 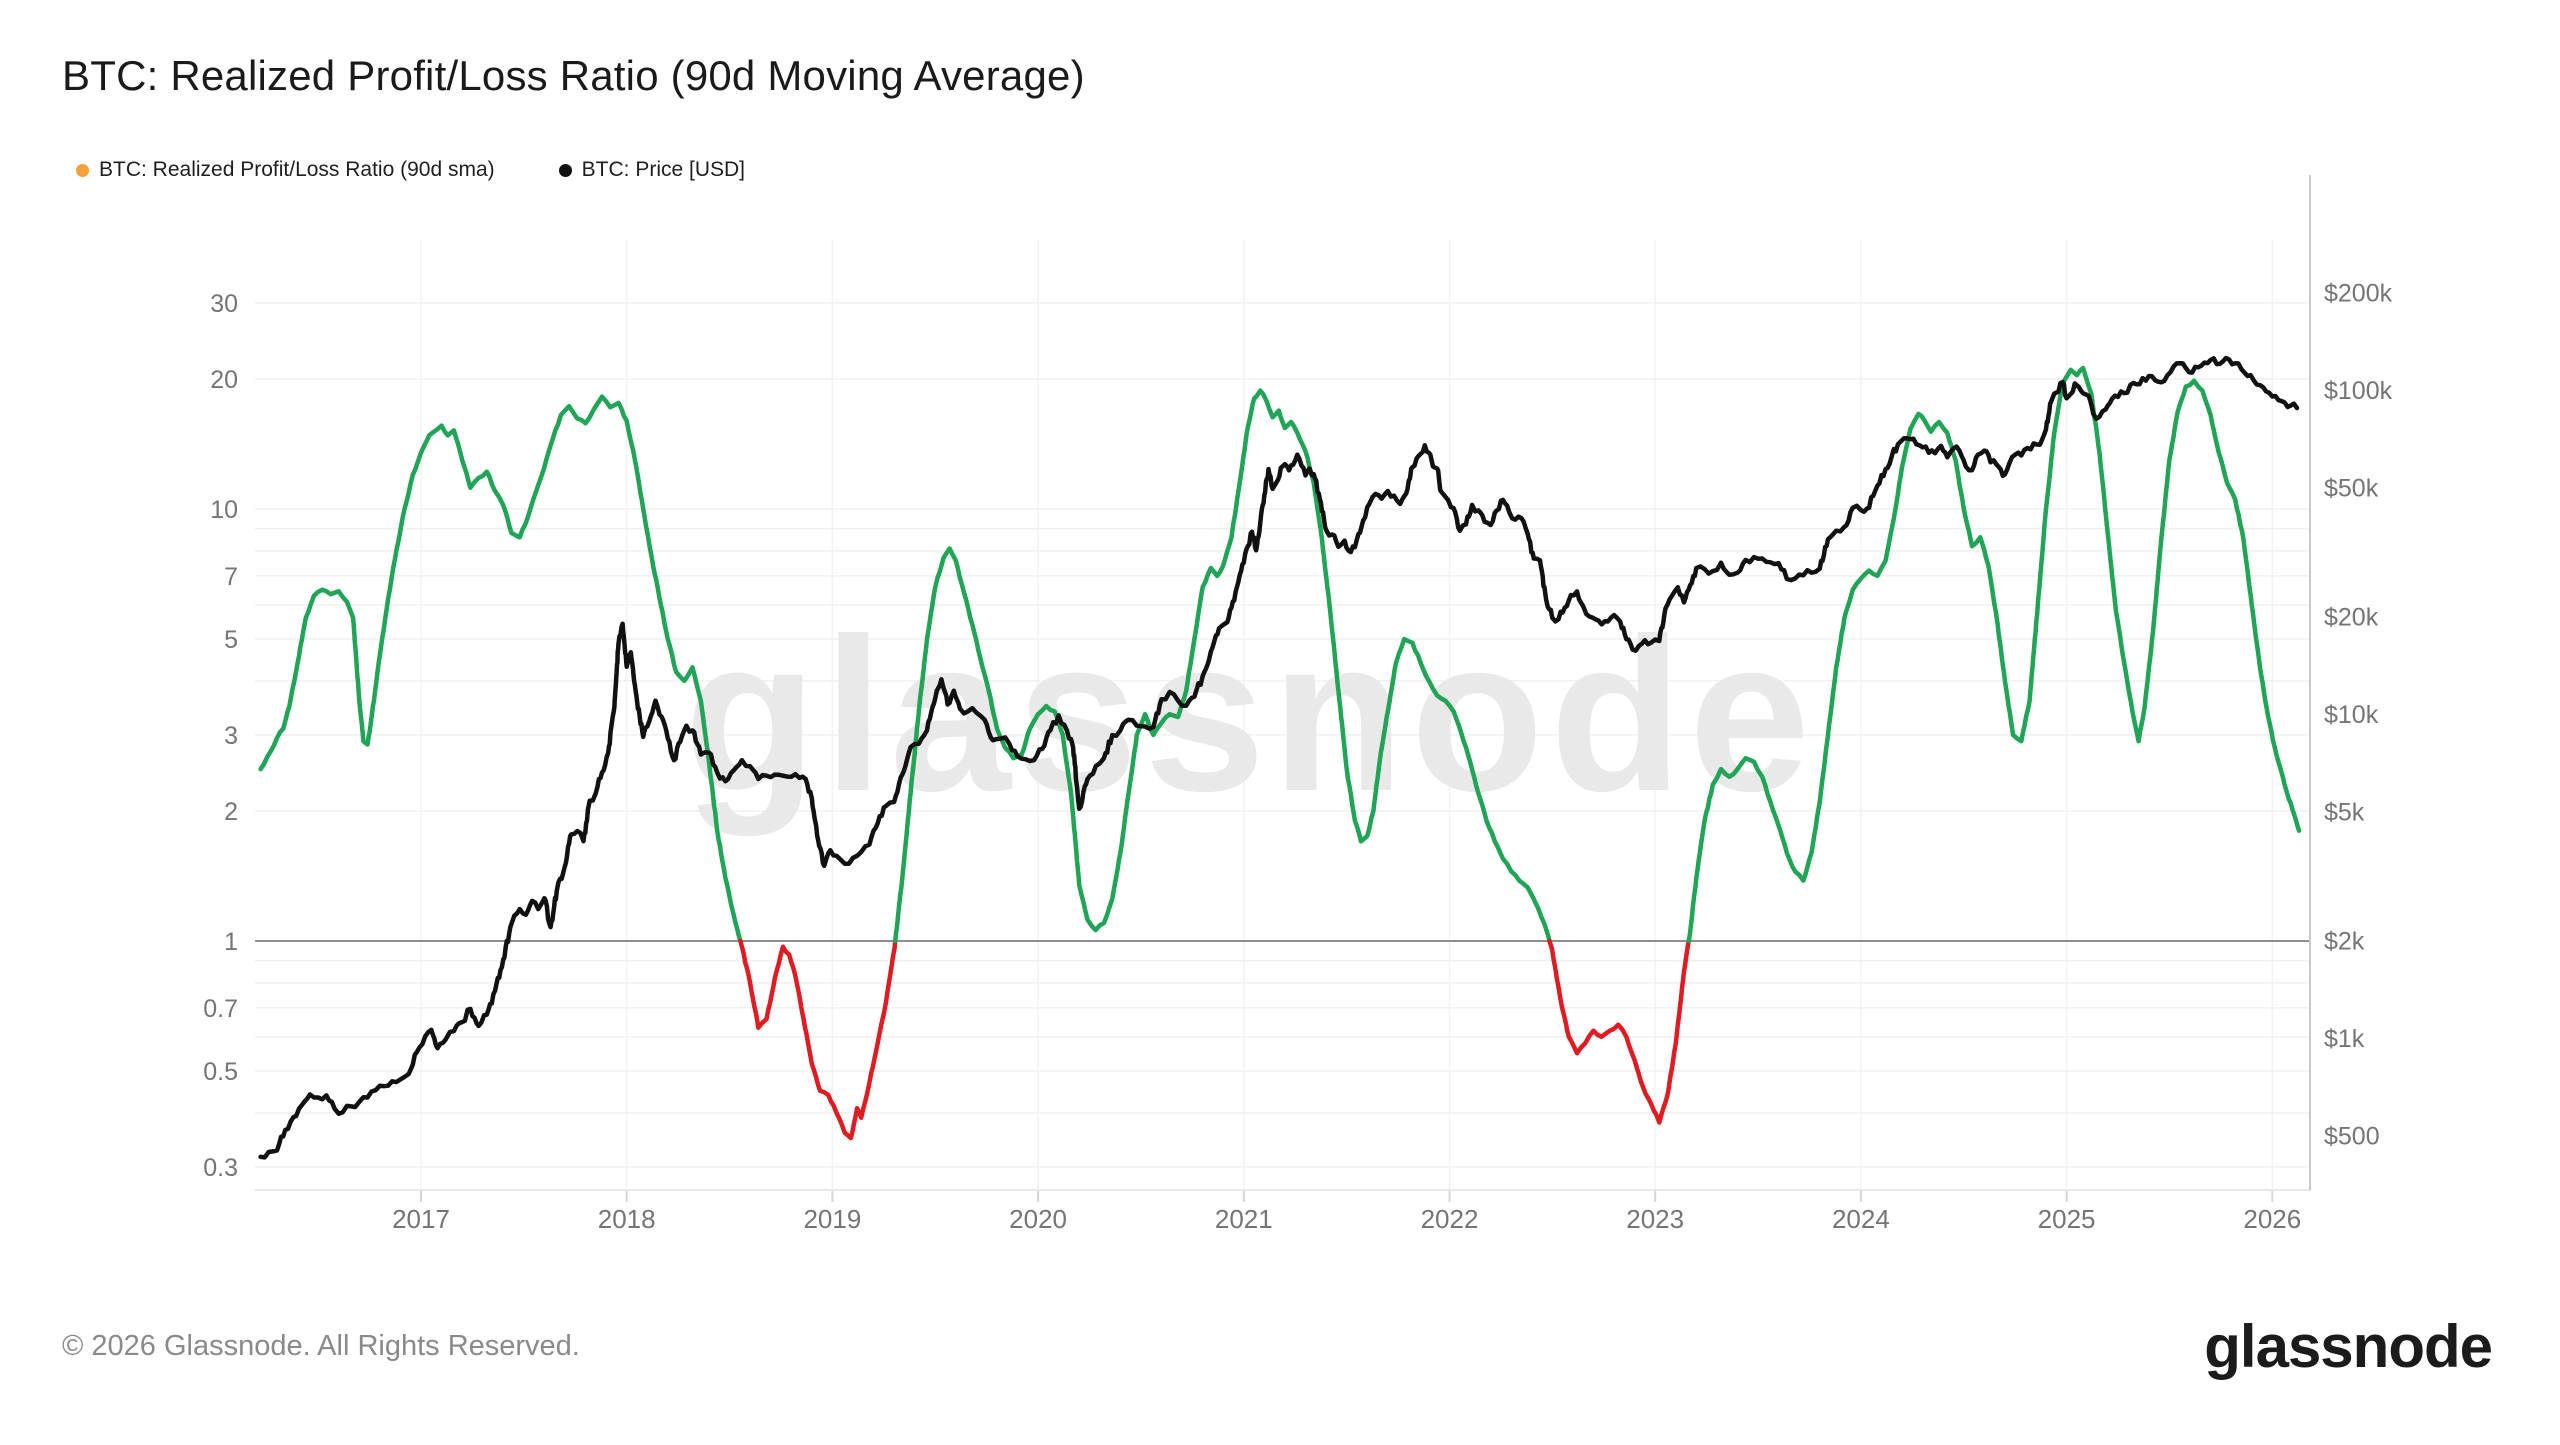 I want to click on x-axis-tick-label: 2018, so click(x=627, y=1219).